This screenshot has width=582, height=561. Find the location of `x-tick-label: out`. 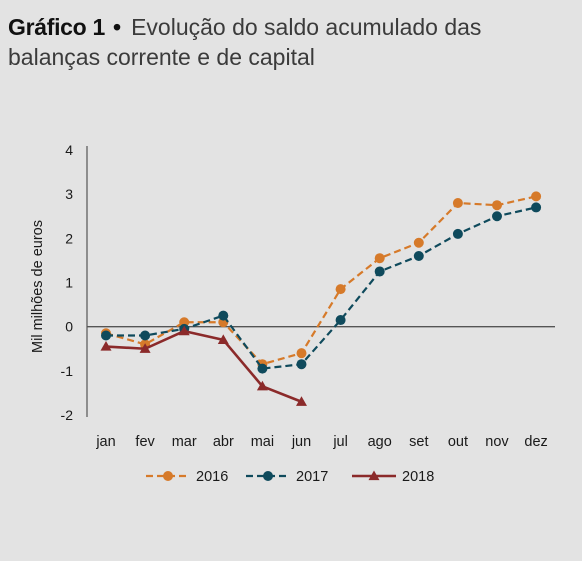

x-tick-label: out is located at coordinates (458, 442).